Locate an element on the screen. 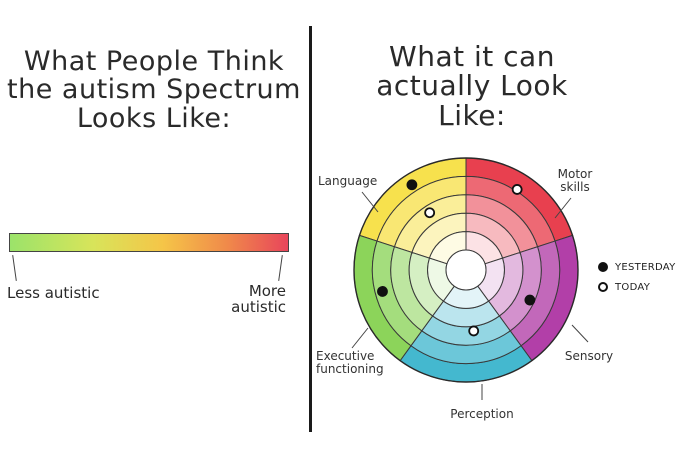 The height and width of the screenshot is (452, 686). wheel-center is located at coordinates (466, 270).